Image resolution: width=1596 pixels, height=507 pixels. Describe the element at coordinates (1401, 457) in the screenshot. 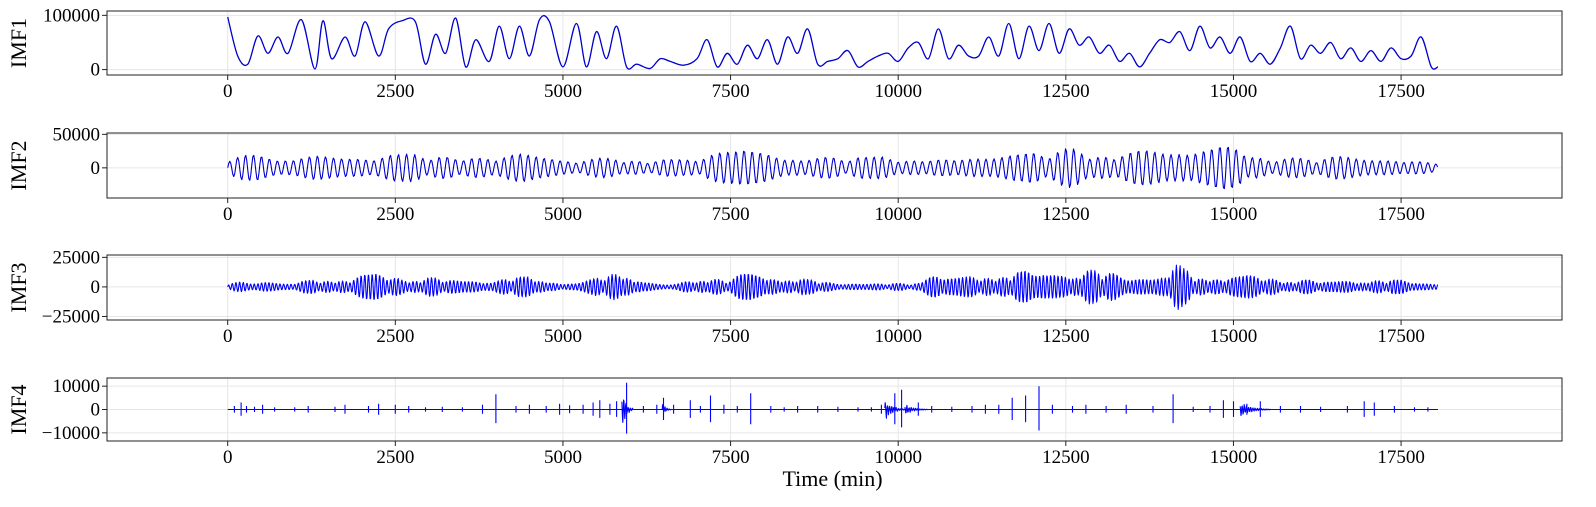

I see `imf4-xtick-label: 17500` at that location.